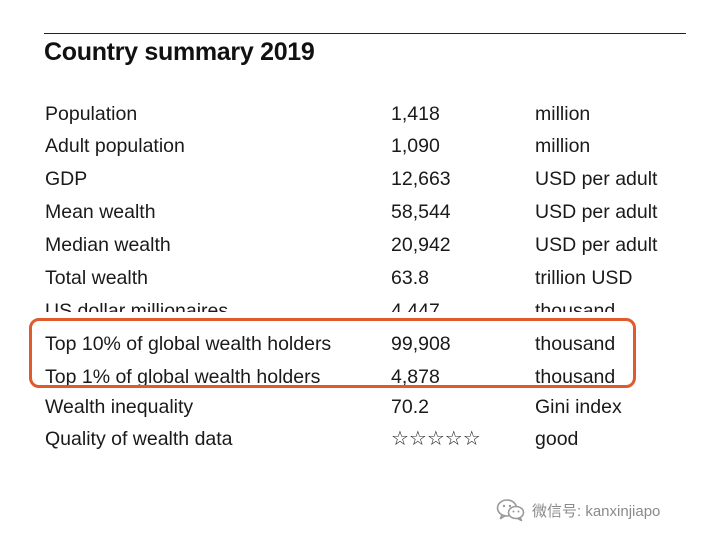 Image resolution: width=706 pixels, height=542 pixels. What do you see at coordinates (584, 278) in the screenshot?
I see `row-unit: trillion USD` at bounding box center [584, 278].